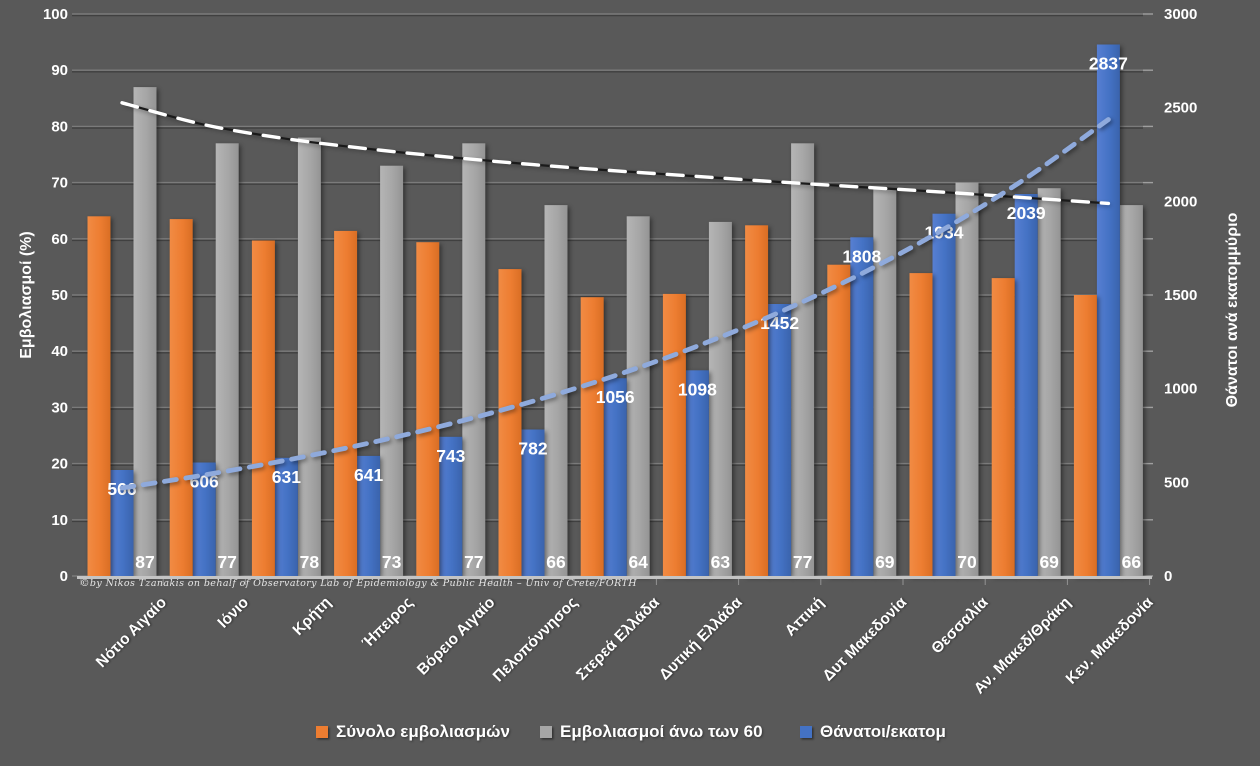 The height and width of the screenshot is (766, 1260). I want to click on legend-label: Σύνολο εμβολιασμών, so click(423, 731).